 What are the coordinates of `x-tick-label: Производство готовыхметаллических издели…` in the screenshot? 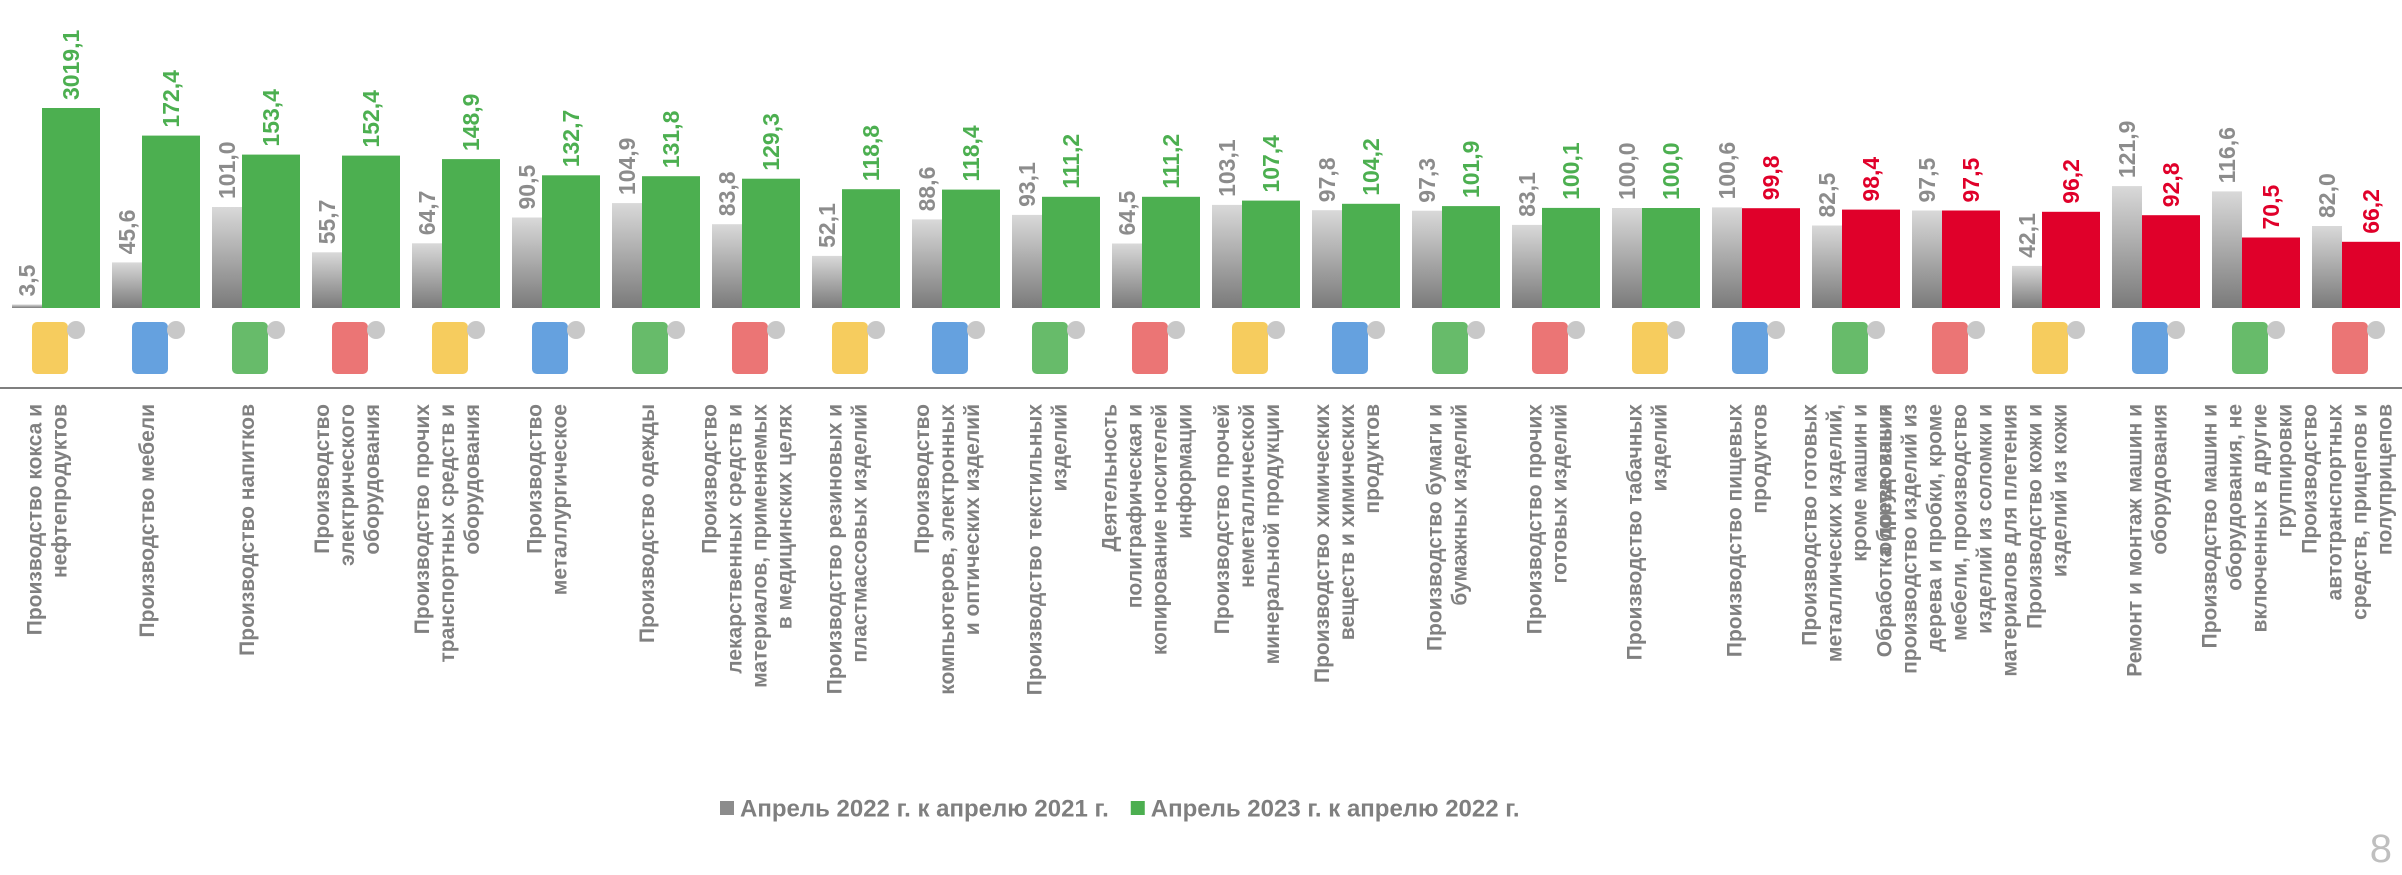 It's located at (1848, 533).